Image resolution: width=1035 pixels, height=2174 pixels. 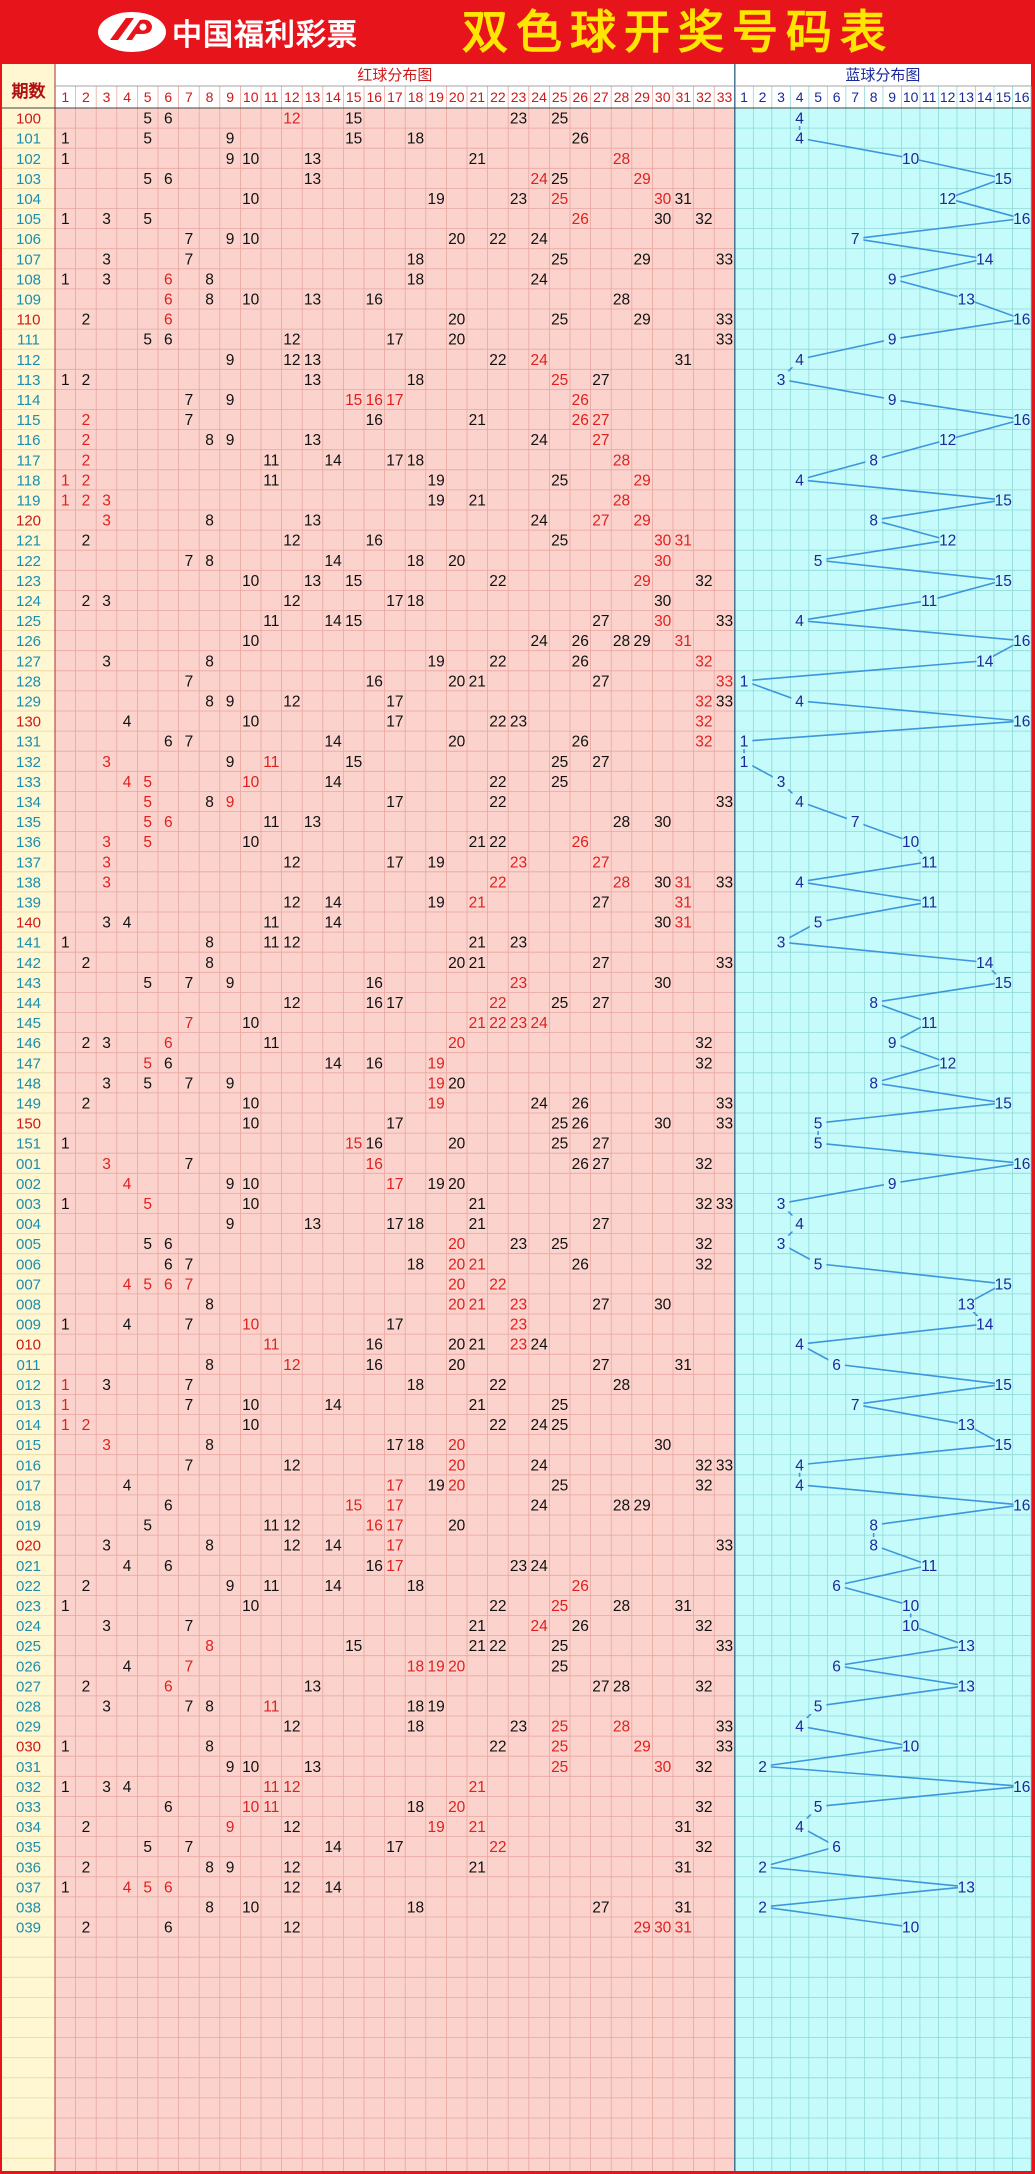 What do you see at coordinates (251, 97) in the screenshot?
I see `red-column-header: 10` at bounding box center [251, 97].